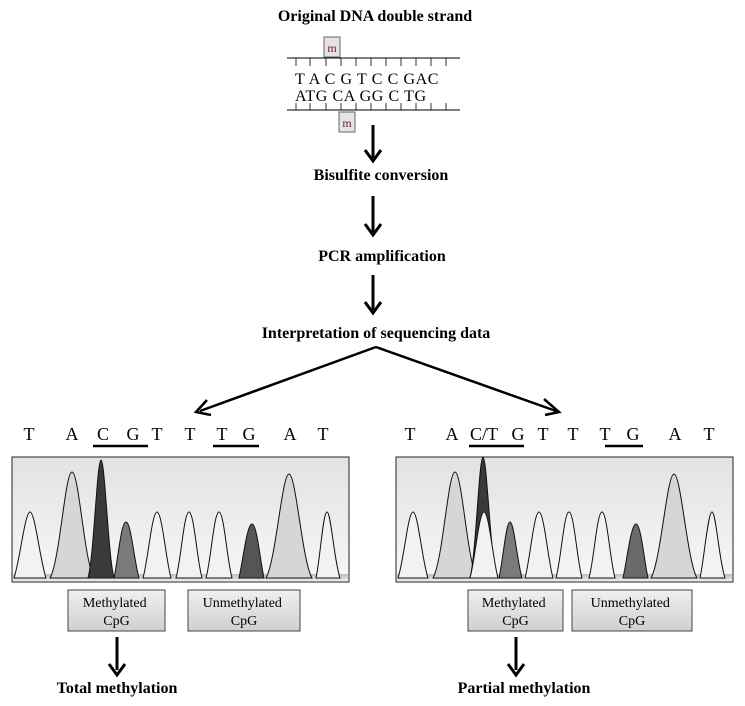  I want to click on arrow-to-right-panel, so click(466, 379).